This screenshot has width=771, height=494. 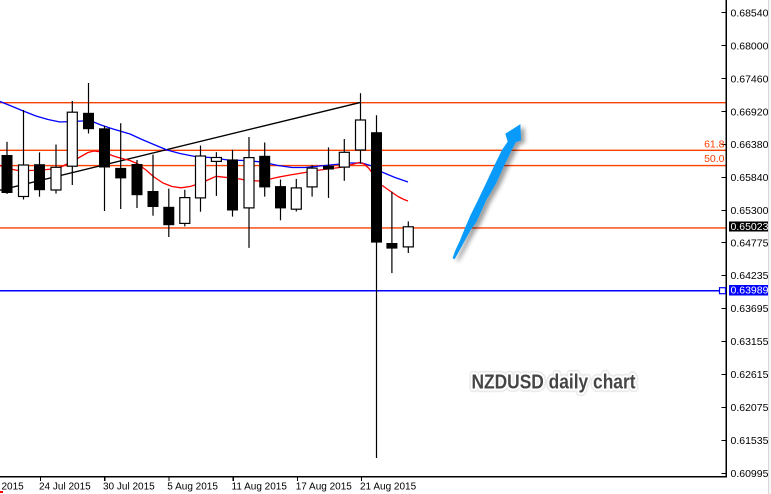 What do you see at coordinates (750, 46) in the screenshot?
I see `svg-text: 0.68000` at bounding box center [750, 46].